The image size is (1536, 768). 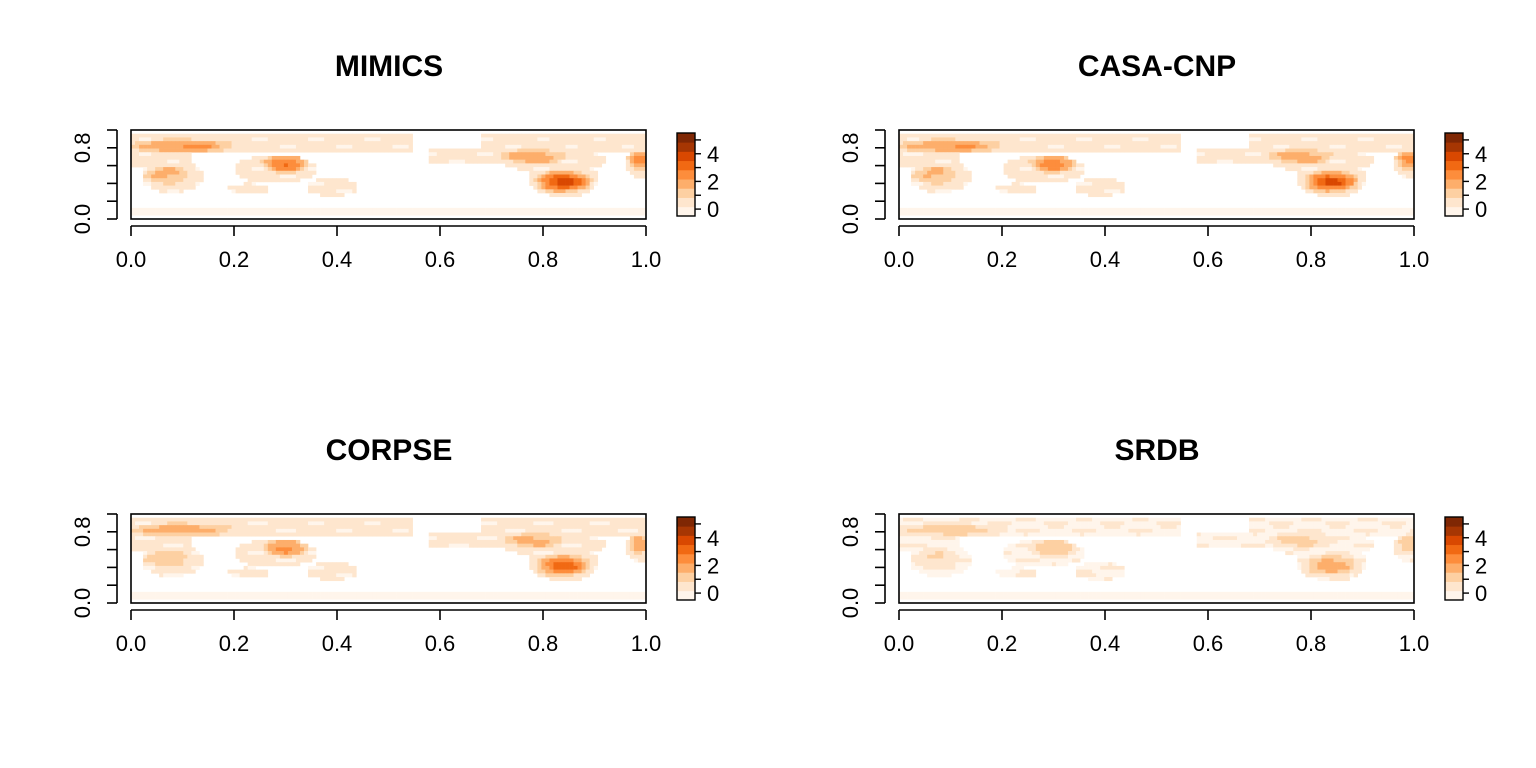 I want to click on colorbar-swatch, so click(x=686, y=531).